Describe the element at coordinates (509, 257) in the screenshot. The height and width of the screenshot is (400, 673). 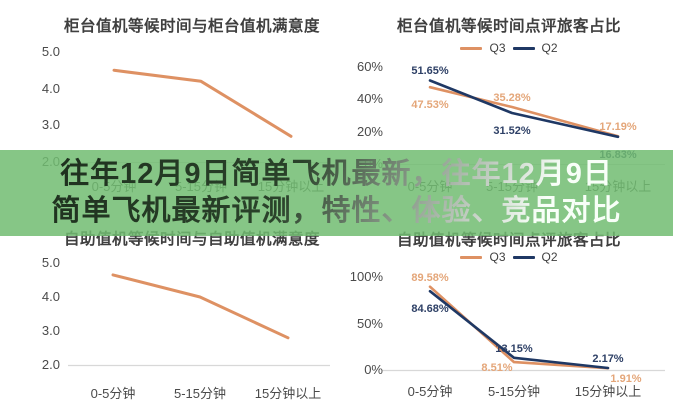
I see `legend-selfservice-chart: Q3 Q2` at that location.